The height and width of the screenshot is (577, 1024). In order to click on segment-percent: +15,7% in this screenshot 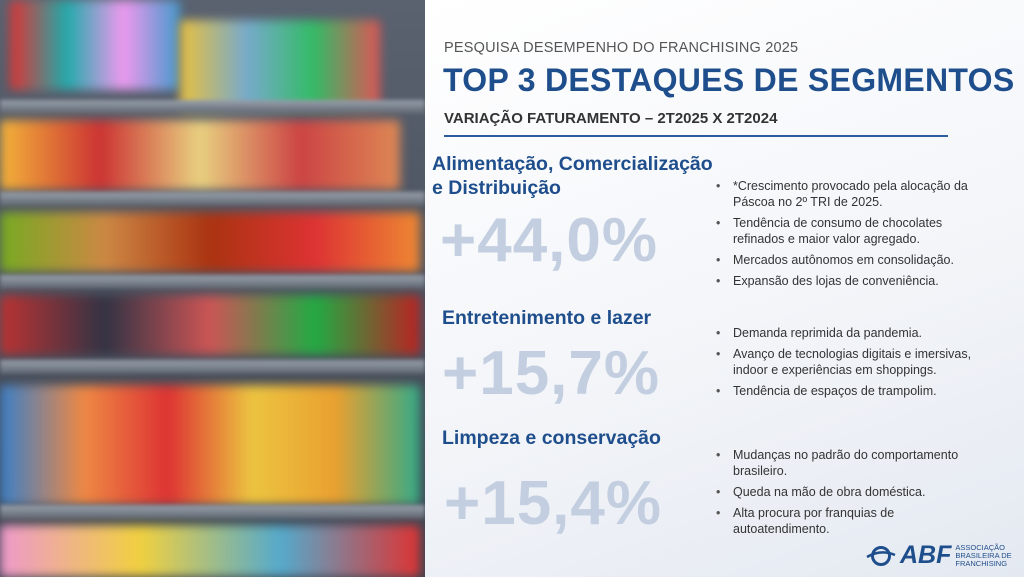, I will do `click(551, 373)`.